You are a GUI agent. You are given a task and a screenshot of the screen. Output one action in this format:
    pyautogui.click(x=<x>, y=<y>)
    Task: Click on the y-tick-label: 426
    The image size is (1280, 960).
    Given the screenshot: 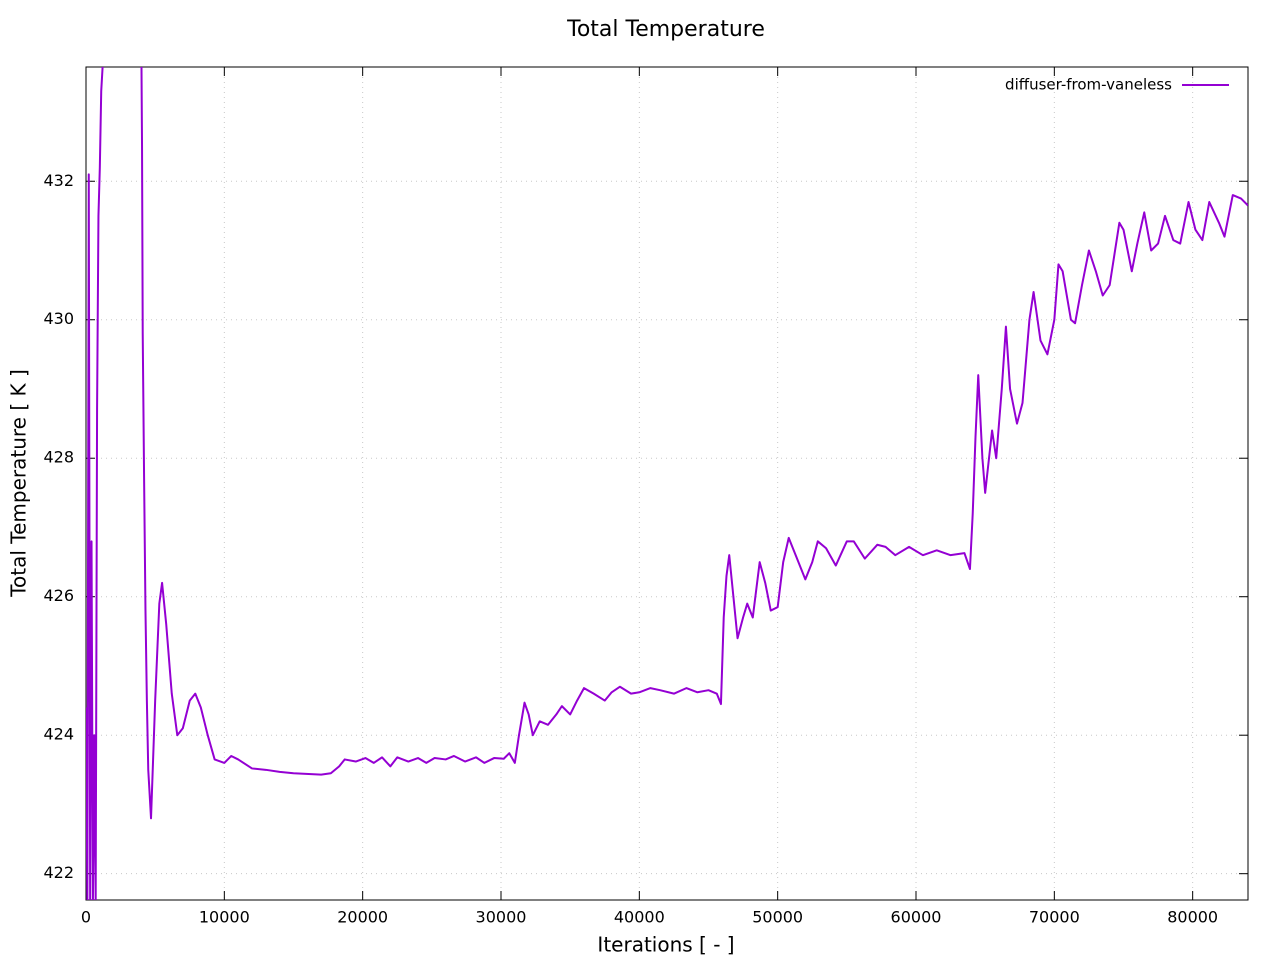 What is the action you would take?
    pyautogui.click(x=58, y=595)
    